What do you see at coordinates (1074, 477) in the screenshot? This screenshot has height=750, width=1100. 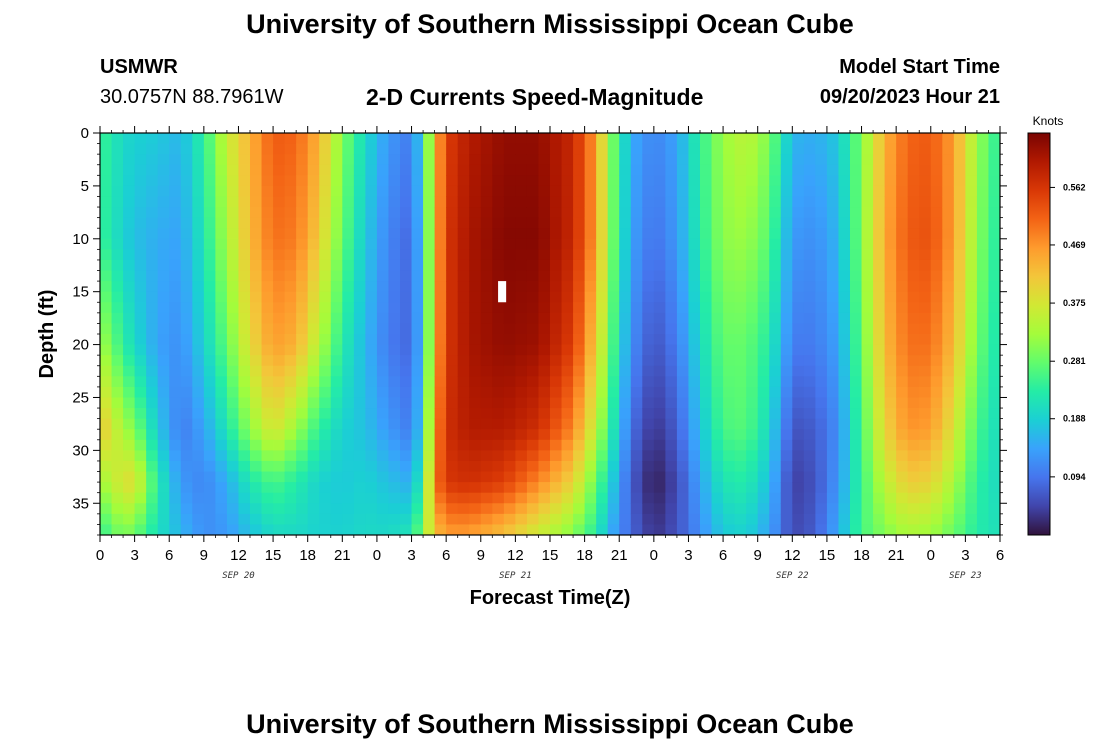 I see `colorbar-tick-label: 0.094` at bounding box center [1074, 477].